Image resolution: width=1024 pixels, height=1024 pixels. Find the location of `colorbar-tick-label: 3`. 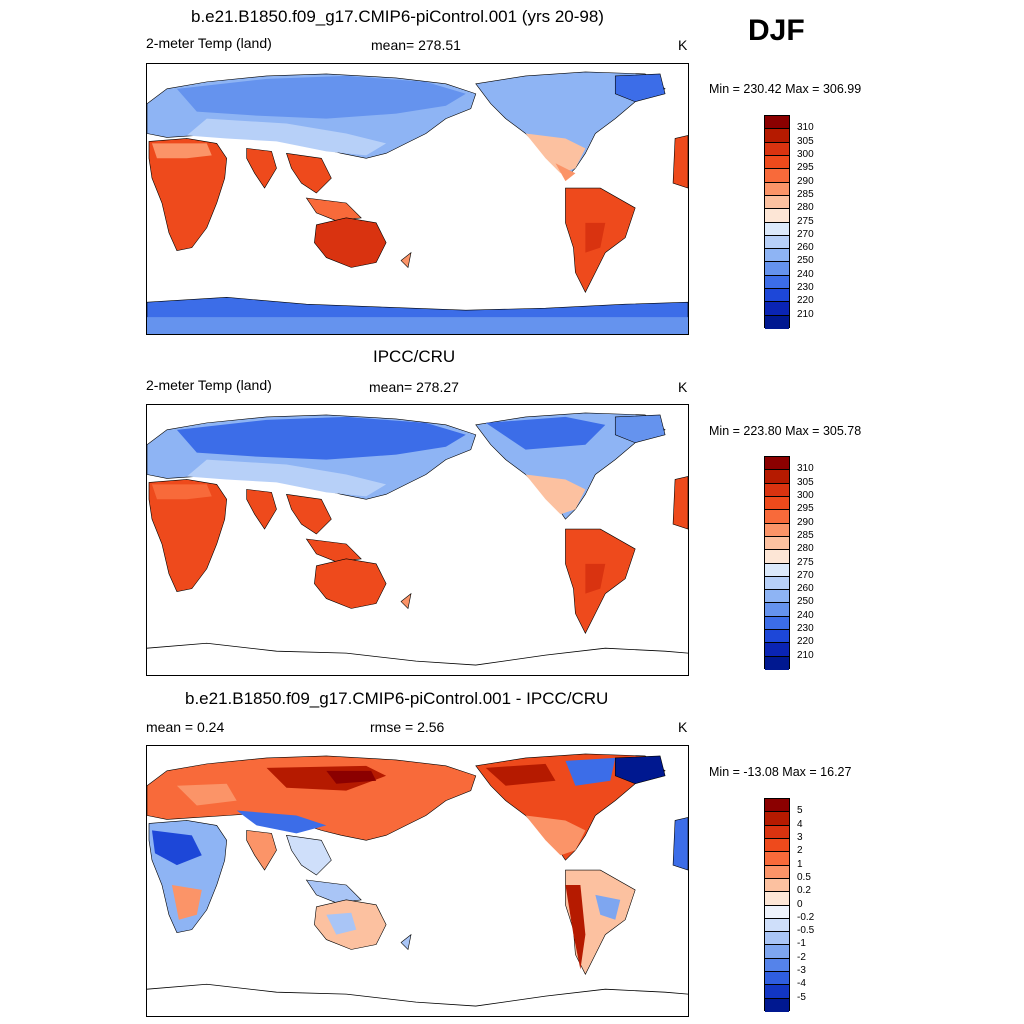

colorbar-tick-label: 3 is located at coordinates (800, 837).